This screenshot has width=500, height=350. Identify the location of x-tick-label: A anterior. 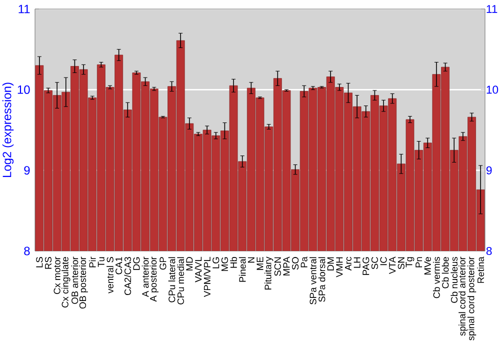
(145, 277).